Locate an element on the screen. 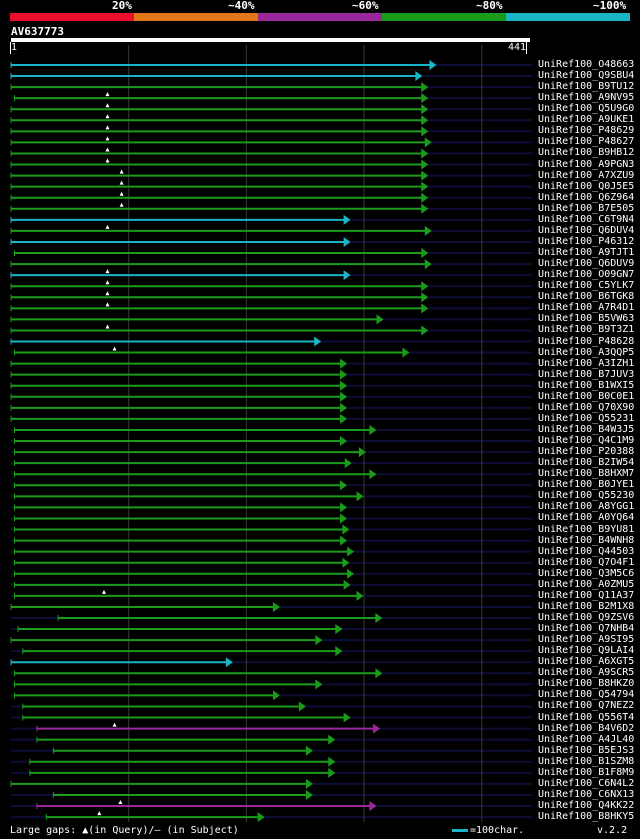 The width and height of the screenshot is (640, 839). hit-label: UniRef100_B7JUV3 is located at coordinates (586, 374).